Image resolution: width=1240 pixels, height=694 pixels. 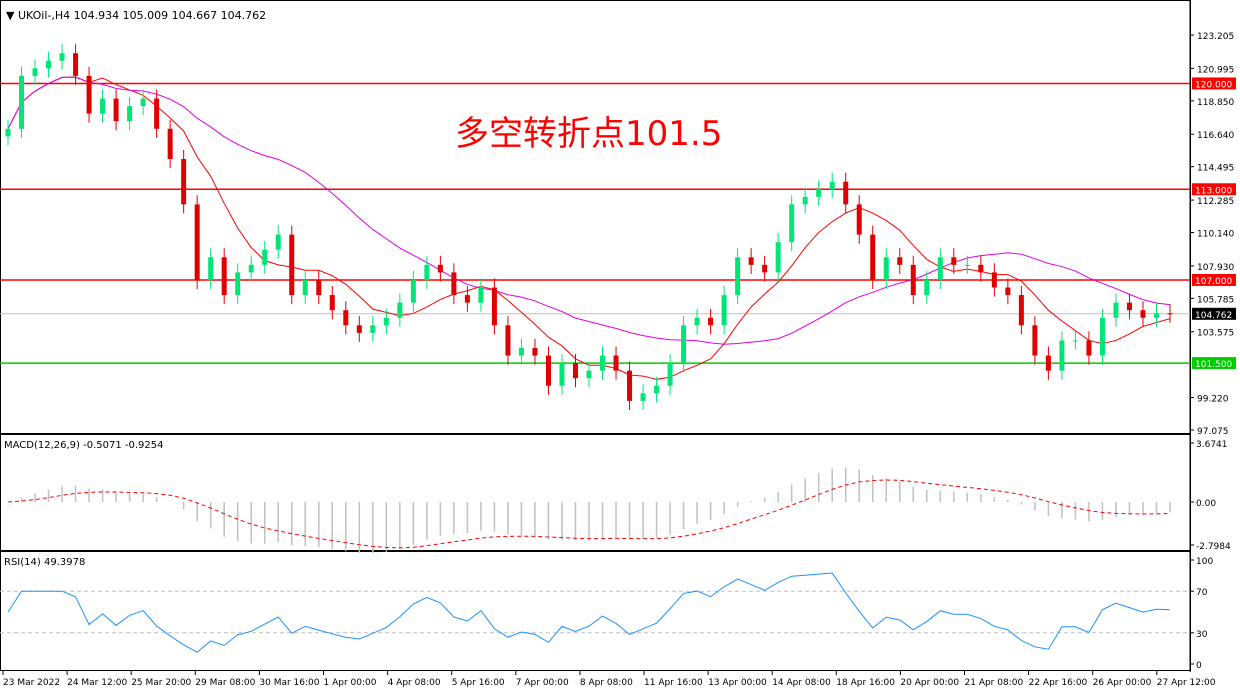 What do you see at coordinates (1215, 235) in the screenshot?
I see `price-tick-label: 110.140` at bounding box center [1215, 235].